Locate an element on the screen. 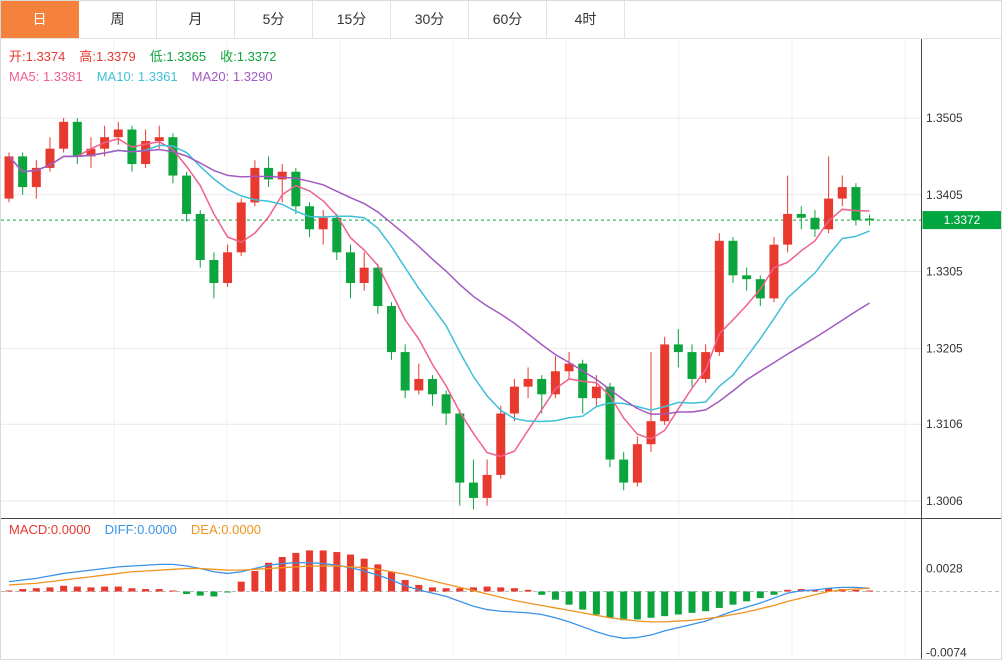 The height and width of the screenshot is (660, 1002). current-price-badge is located at coordinates (961, 220).